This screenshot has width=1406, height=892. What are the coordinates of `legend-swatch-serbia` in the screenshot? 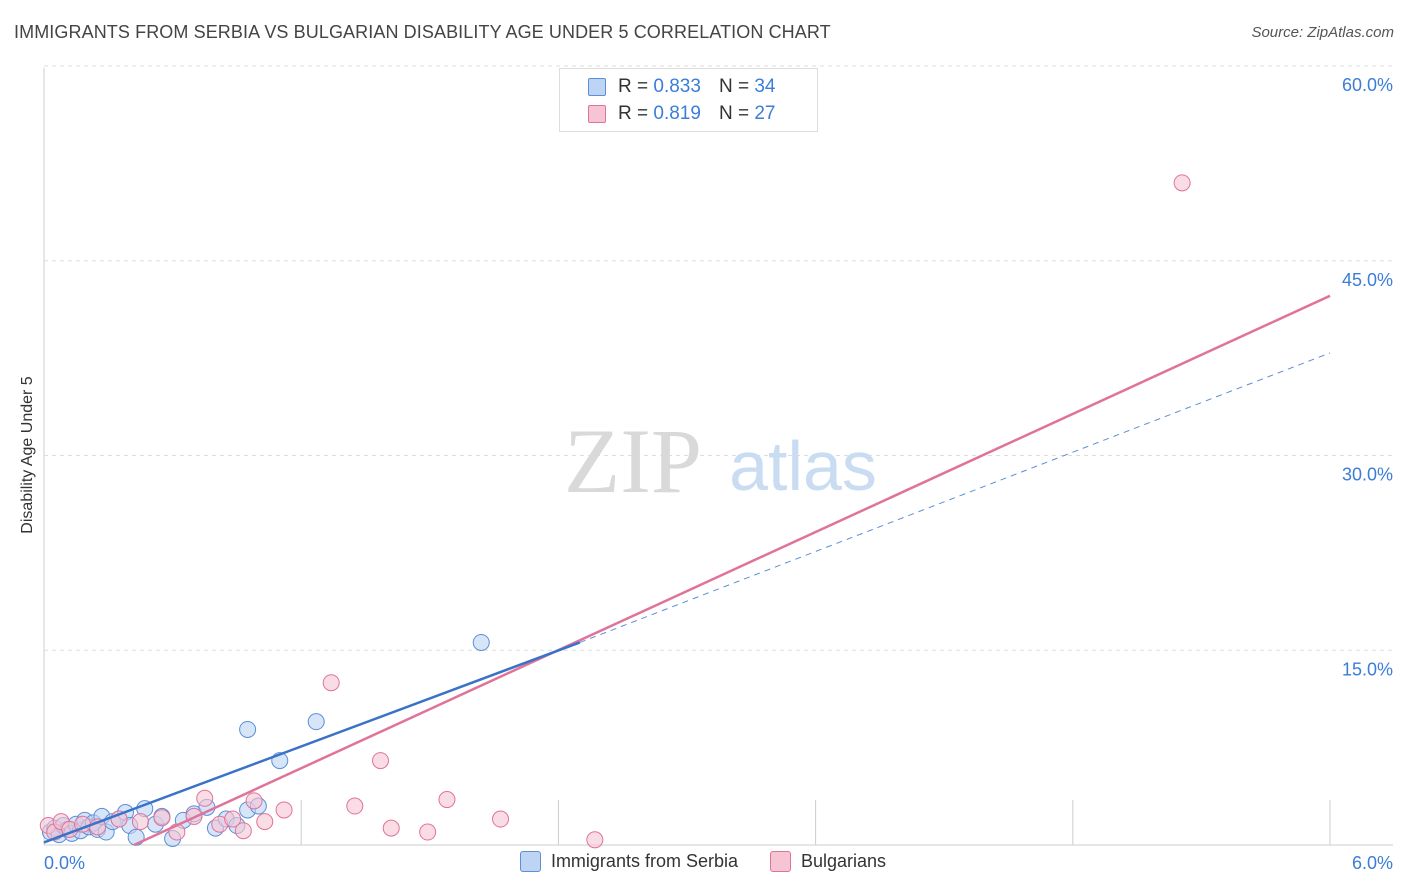 It's located at (530, 861).